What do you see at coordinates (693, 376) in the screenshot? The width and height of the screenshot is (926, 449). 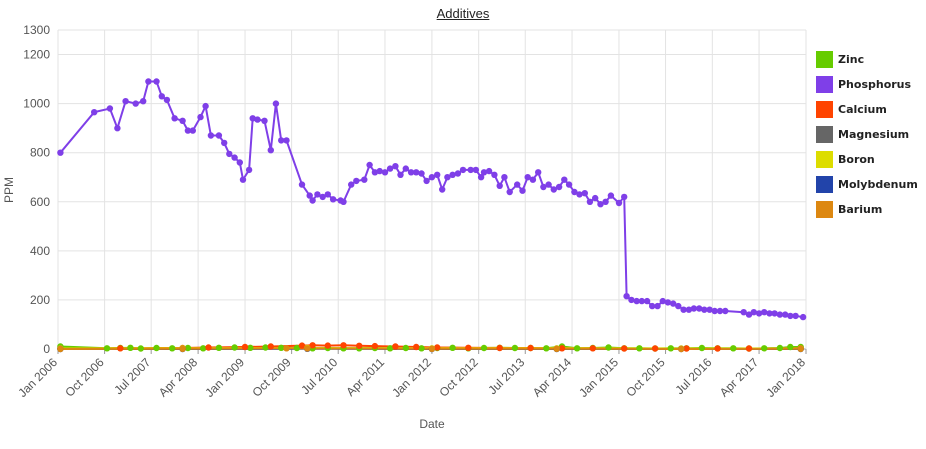 I see `x-tick-label: Jul 2016` at bounding box center [693, 376].